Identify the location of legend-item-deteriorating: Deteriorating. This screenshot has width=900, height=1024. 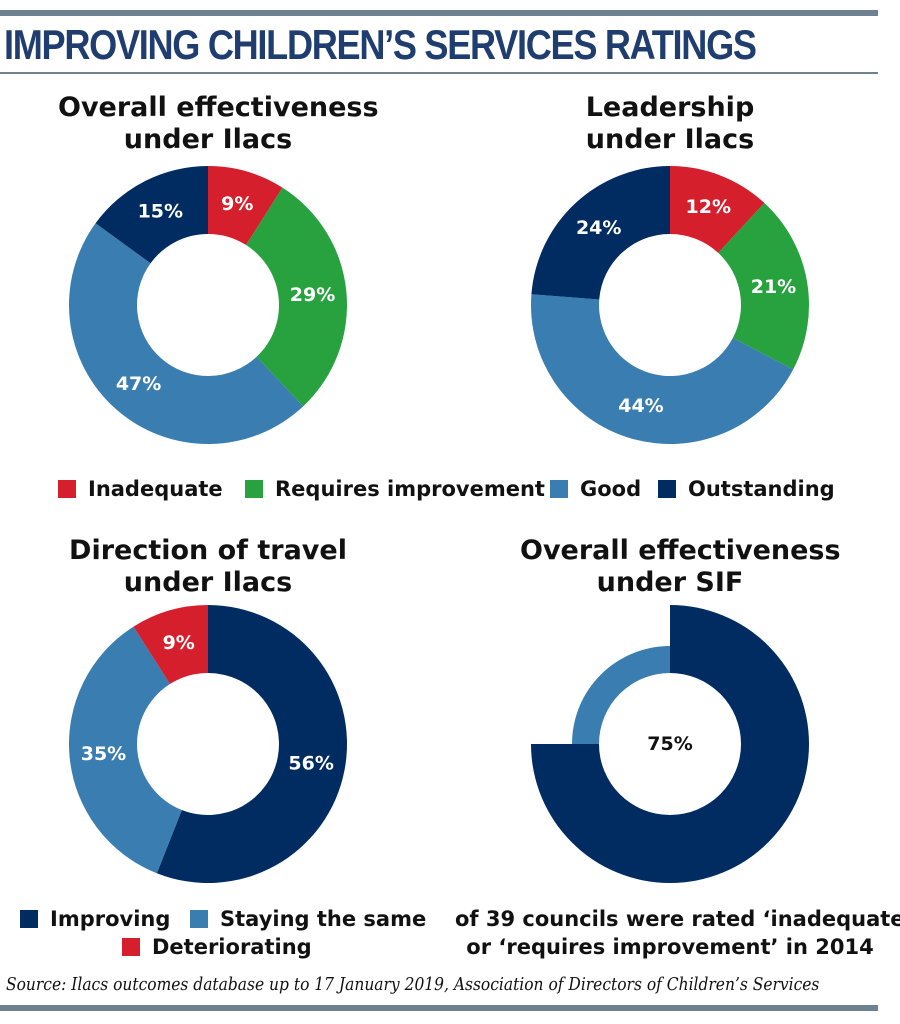
(217, 947).